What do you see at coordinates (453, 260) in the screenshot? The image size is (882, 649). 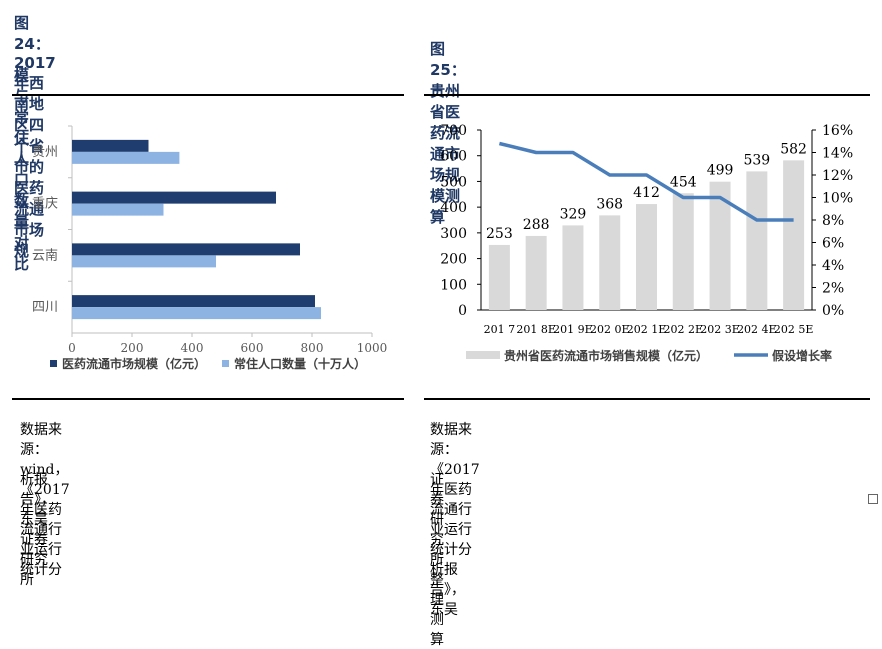 I see `right-left-tick-label: 200` at bounding box center [453, 260].